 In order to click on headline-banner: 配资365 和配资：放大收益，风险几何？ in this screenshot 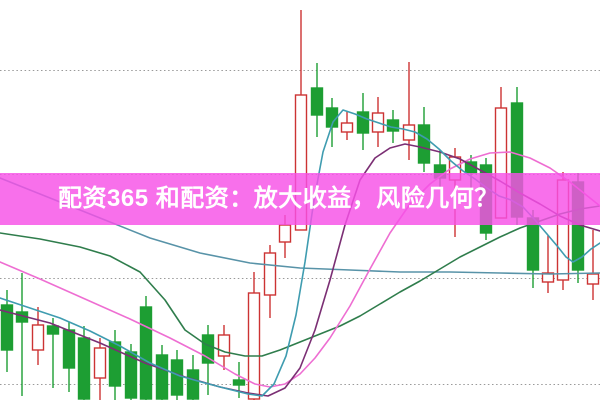, I will do `click(300, 199)`.